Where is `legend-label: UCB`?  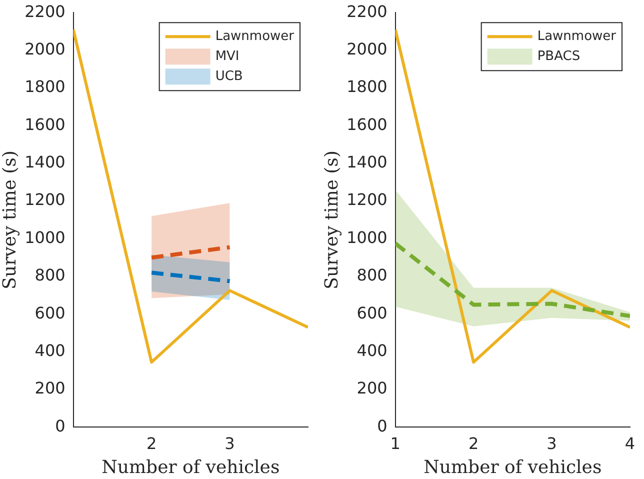 legend-label: UCB is located at coordinates (229, 76).